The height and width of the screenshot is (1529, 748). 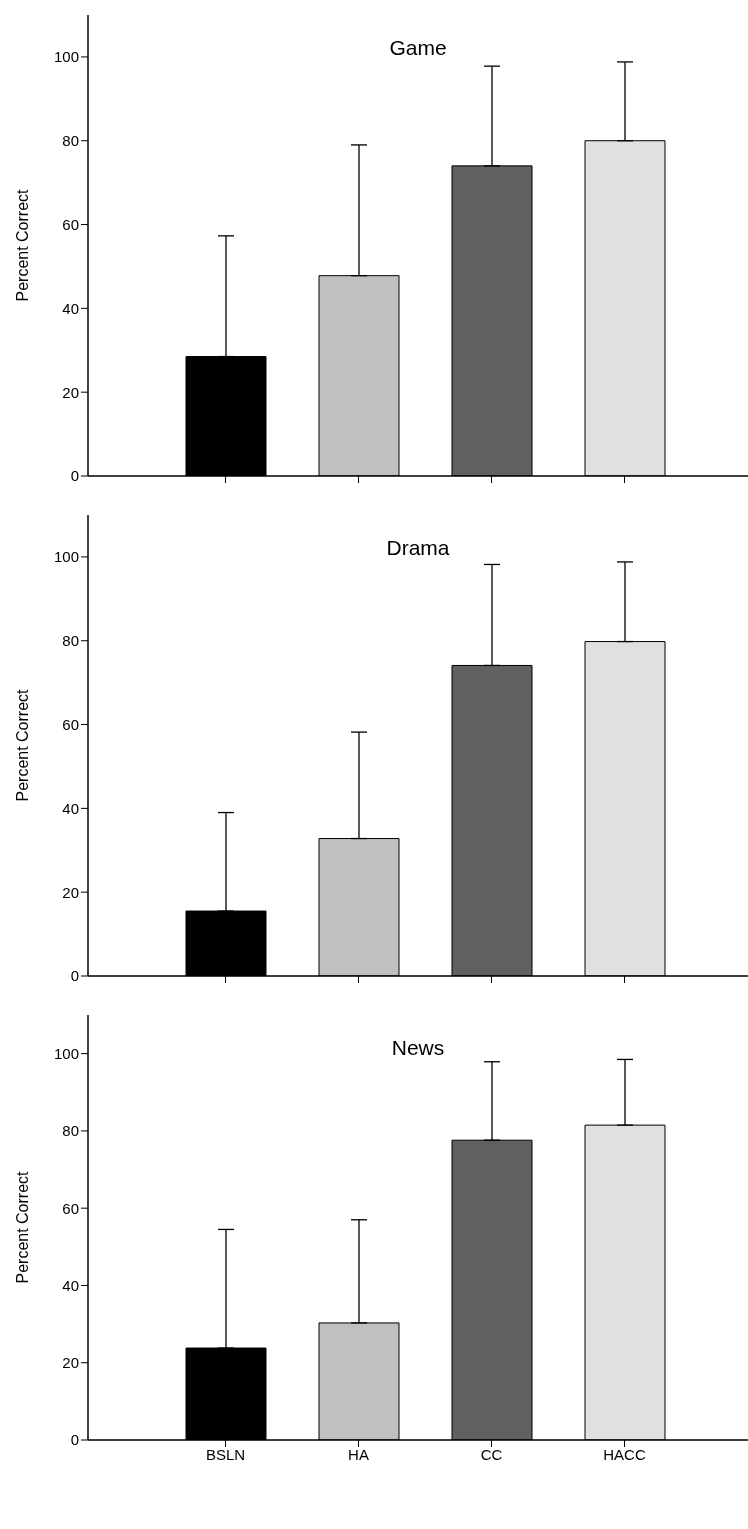 I want to click on text: Game, so click(x=418, y=48).